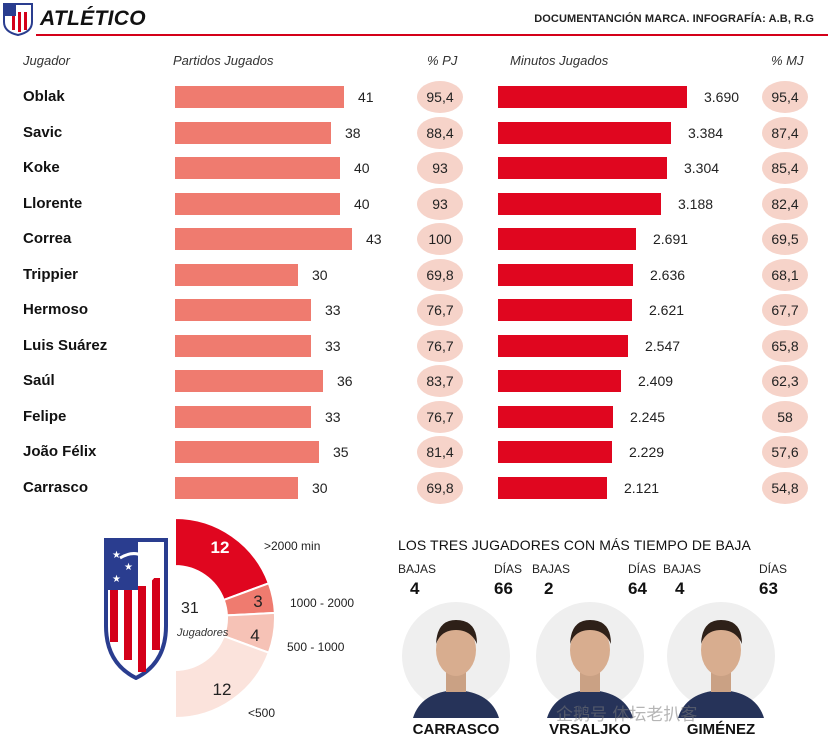  I want to click on player-name: João Félix, so click(60, 451).